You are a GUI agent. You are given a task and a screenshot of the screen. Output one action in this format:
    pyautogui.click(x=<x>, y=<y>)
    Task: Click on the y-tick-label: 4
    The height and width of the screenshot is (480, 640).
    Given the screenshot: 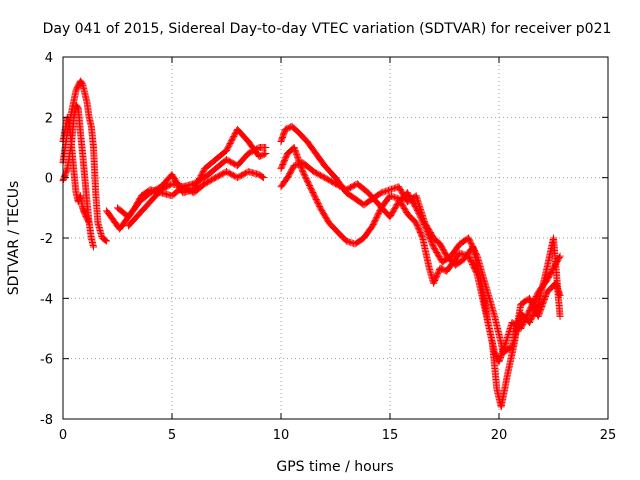 What is the action you would take?
    pyautogui.click(x=49, y=58)
    